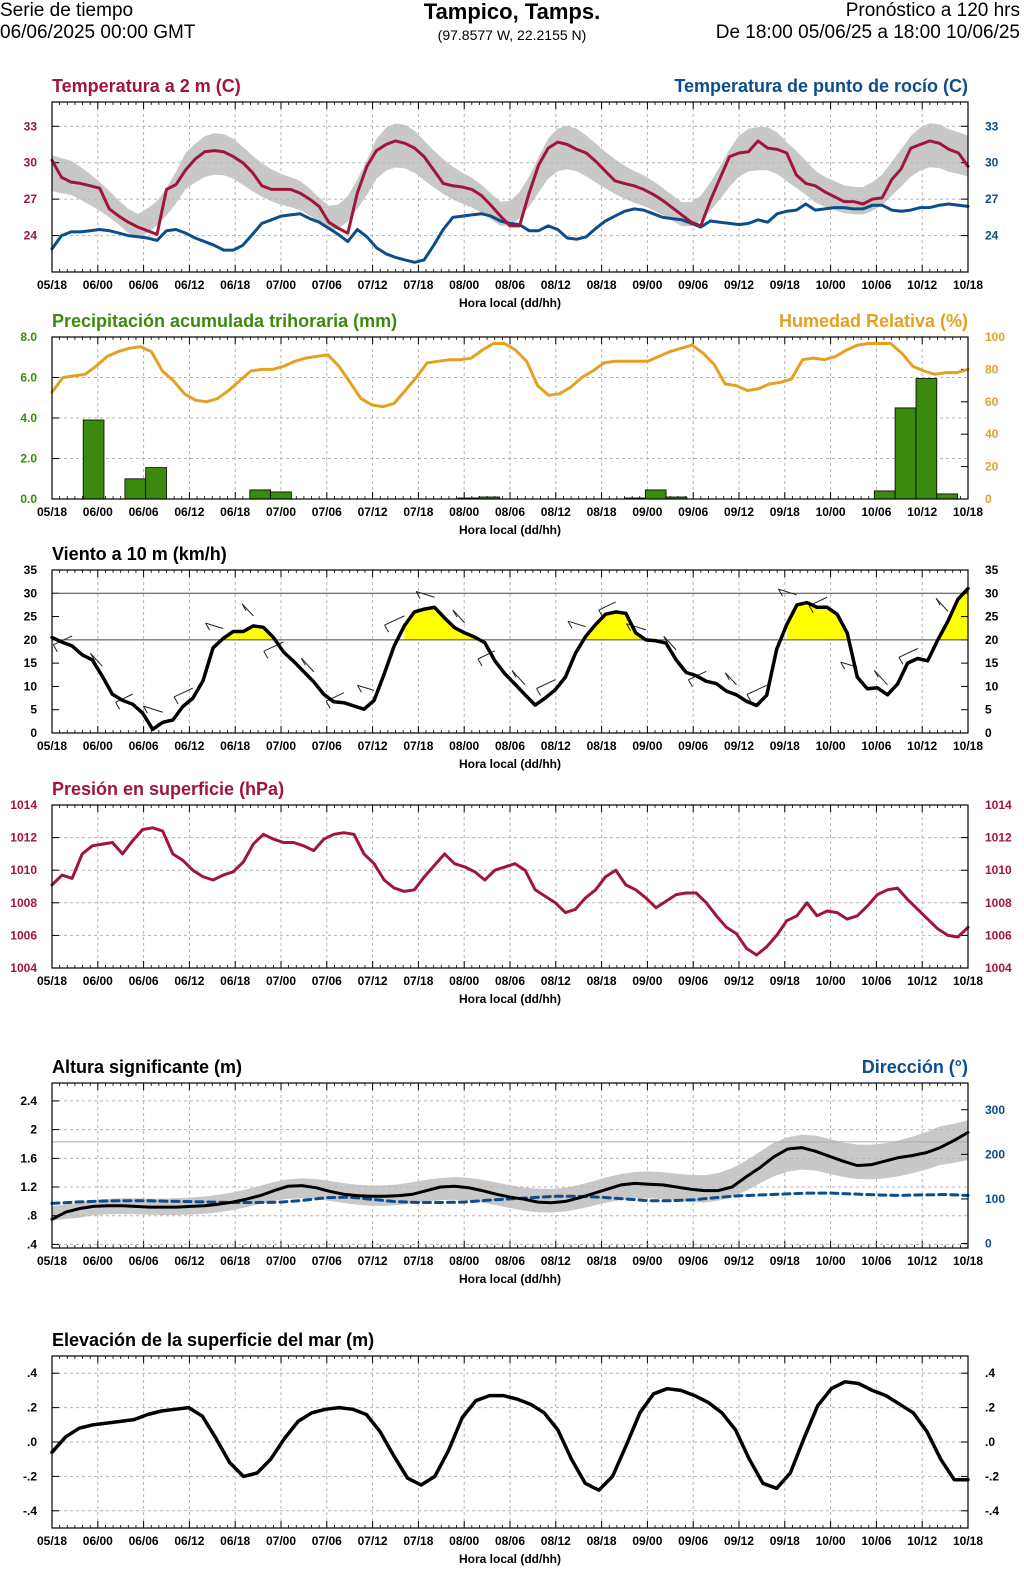 This screenshot has height=1576, width=1024. Describe the element at coordinates (33, 733) in the screenshot. I see `y-tick-label-left: 0` at that location.